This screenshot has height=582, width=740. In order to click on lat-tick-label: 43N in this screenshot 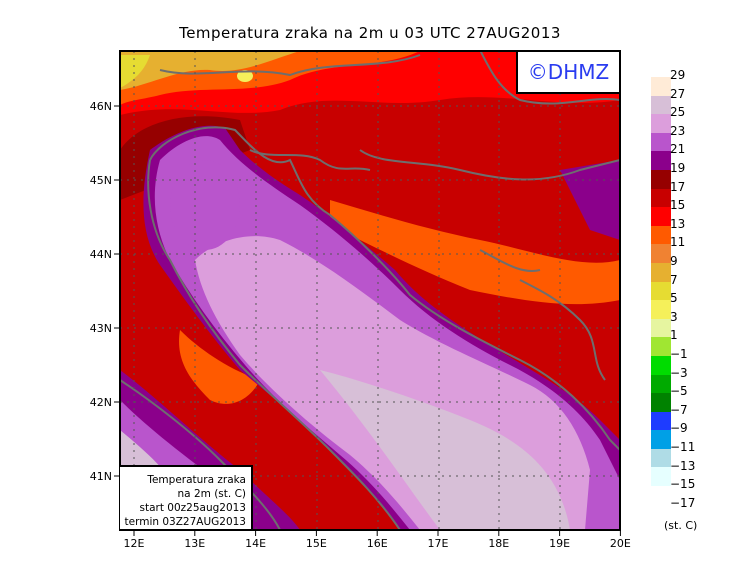, I will do `click(101, 328)`.